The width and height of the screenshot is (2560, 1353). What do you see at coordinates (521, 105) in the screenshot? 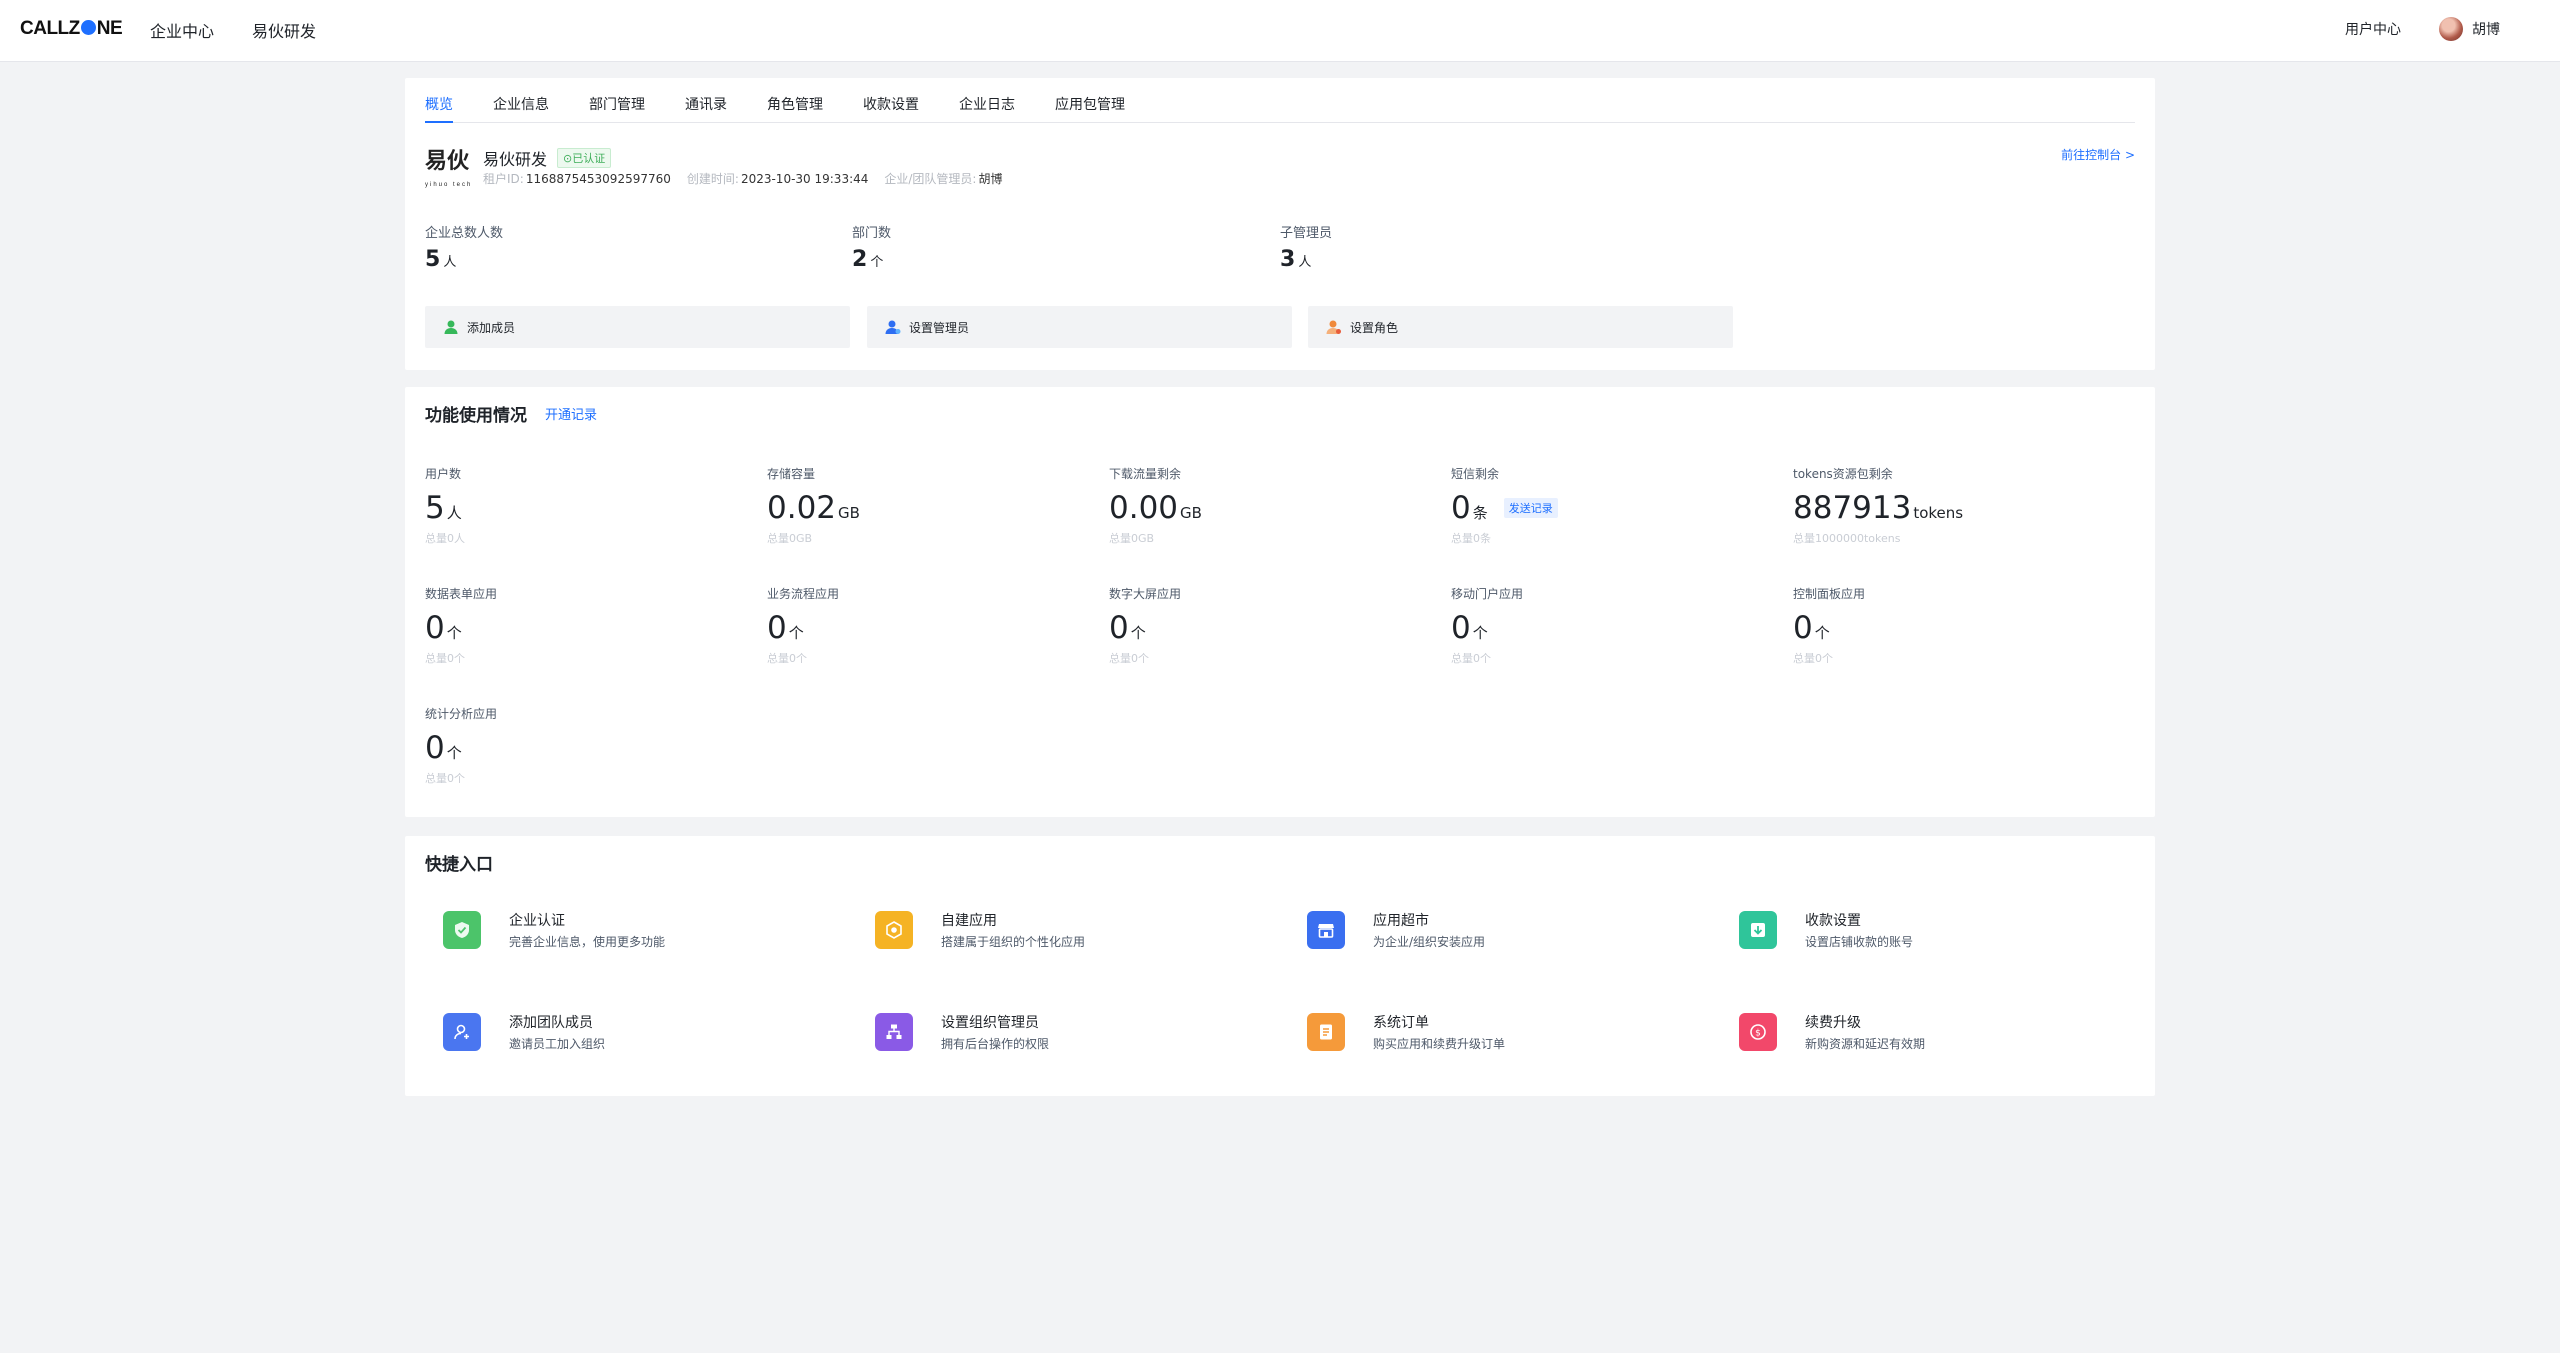
I see `tab-enterprise-info: 企业信息` at bounding box center [521, 105].